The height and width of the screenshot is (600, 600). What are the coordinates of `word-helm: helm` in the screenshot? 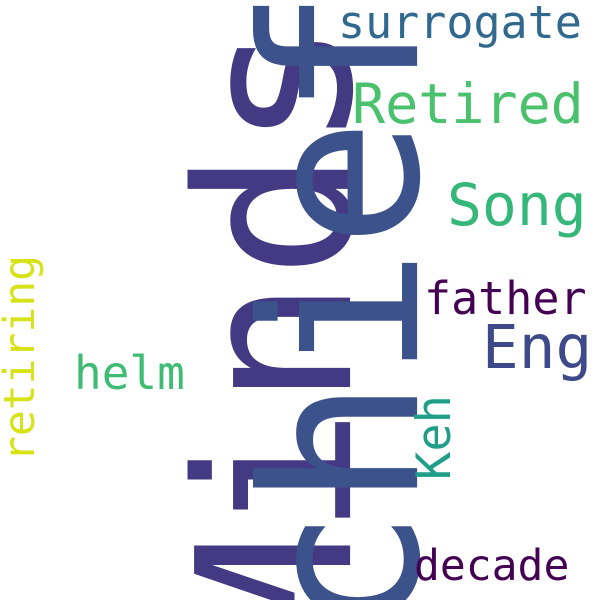 It's located at (129, 373).